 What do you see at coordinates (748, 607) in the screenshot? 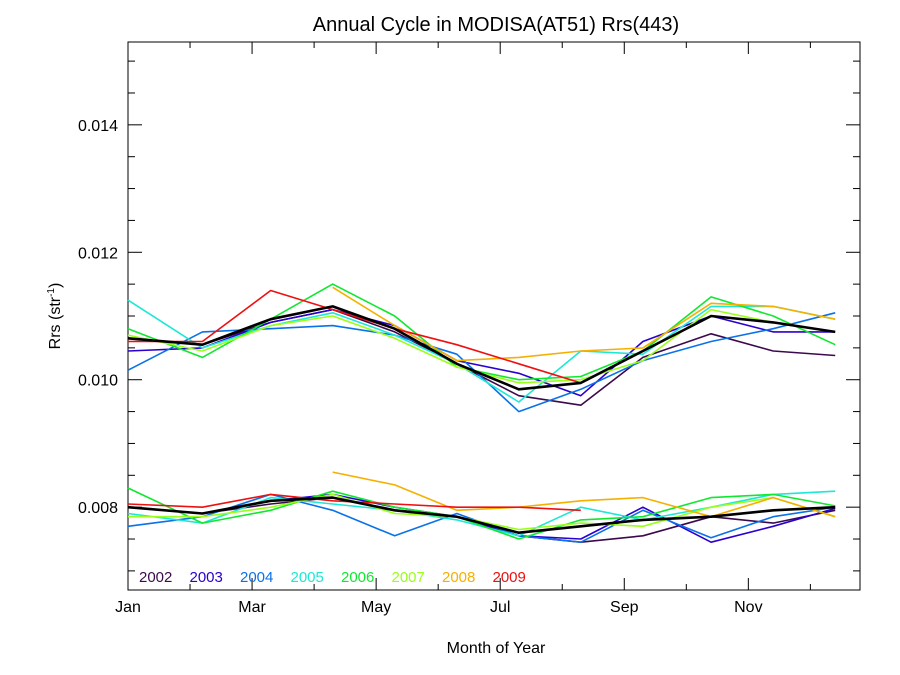
I see `x-tick-label: Nov` at bounding box center [748, 607].